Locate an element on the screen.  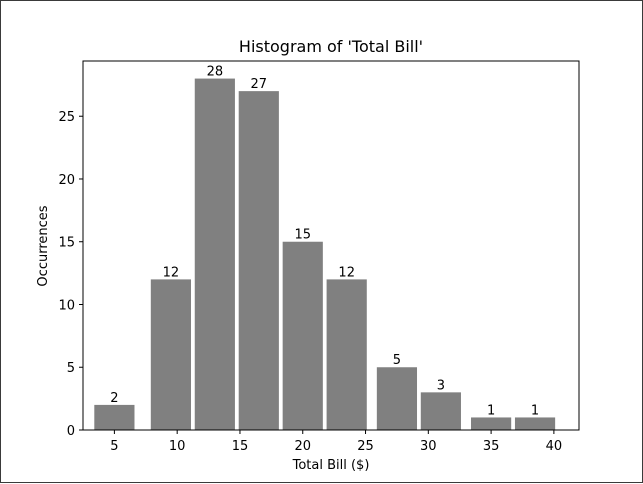
y-tick-label: 20 is located at coordinates (66, 180).